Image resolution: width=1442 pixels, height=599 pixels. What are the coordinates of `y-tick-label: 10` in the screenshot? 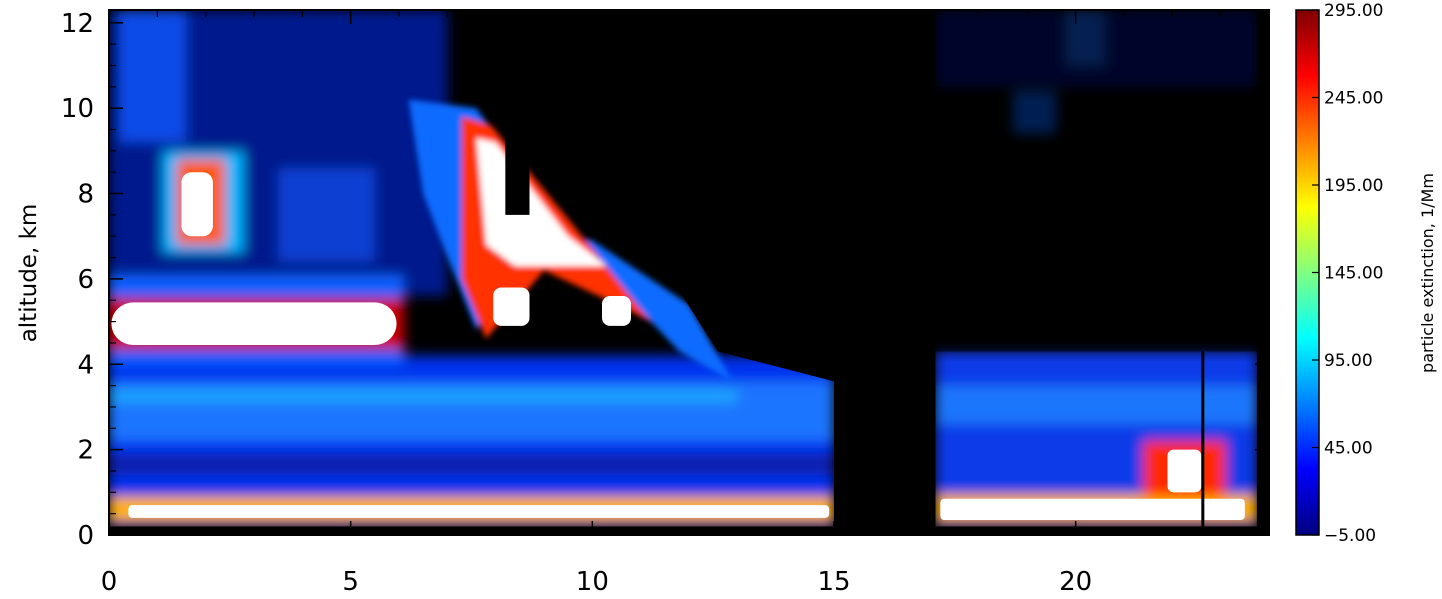 It's located at (77, 109).